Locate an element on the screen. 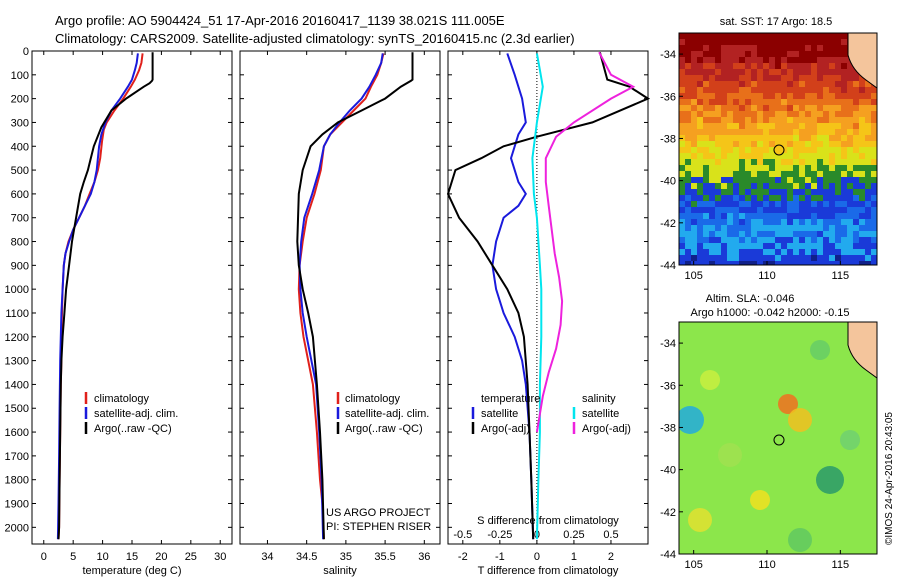  difference-xlabel: T difference from climatology is located at coordinates (548, 571).